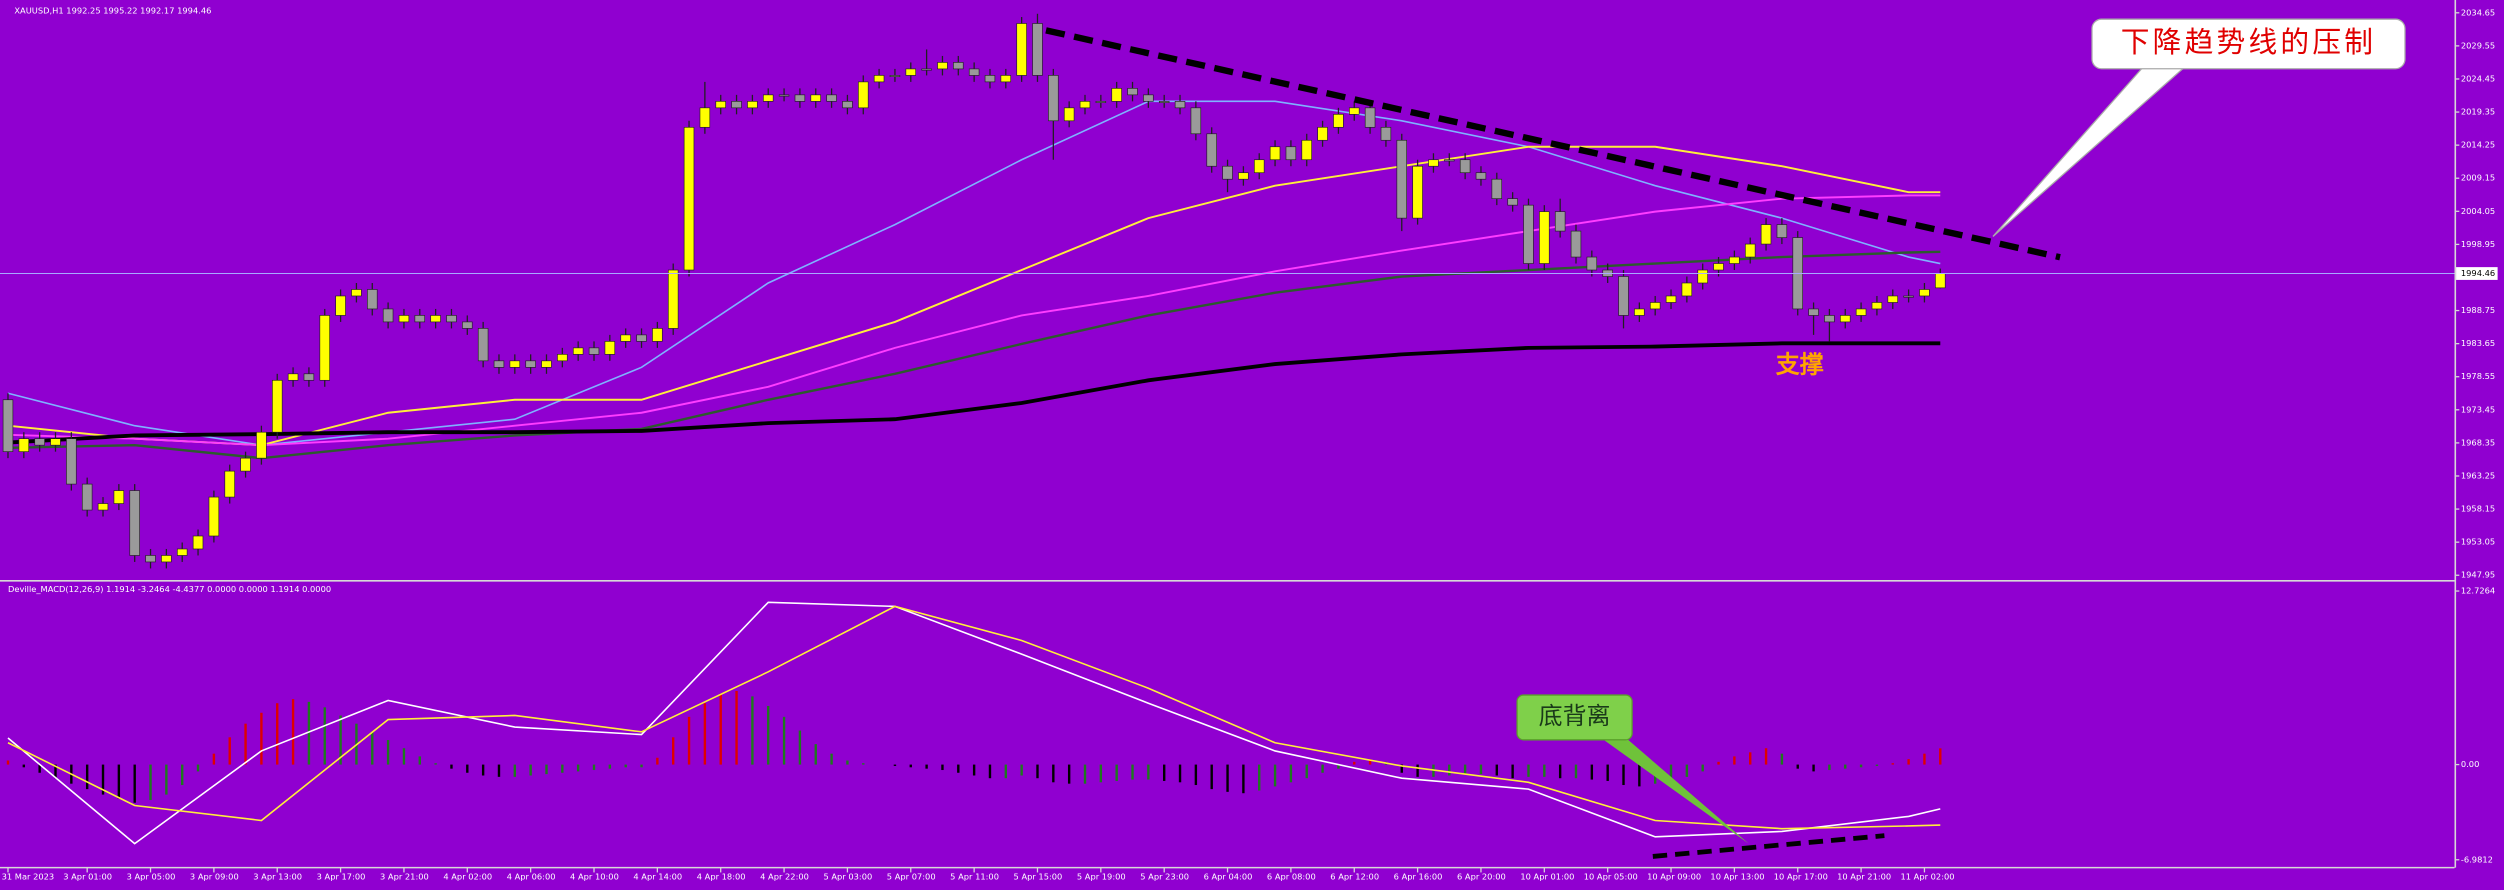 The image size is (2504, 890). Describe the element at coordinates (2478, 575) in the screenshot. I see `y-tick-label: 1947.95` at that location.